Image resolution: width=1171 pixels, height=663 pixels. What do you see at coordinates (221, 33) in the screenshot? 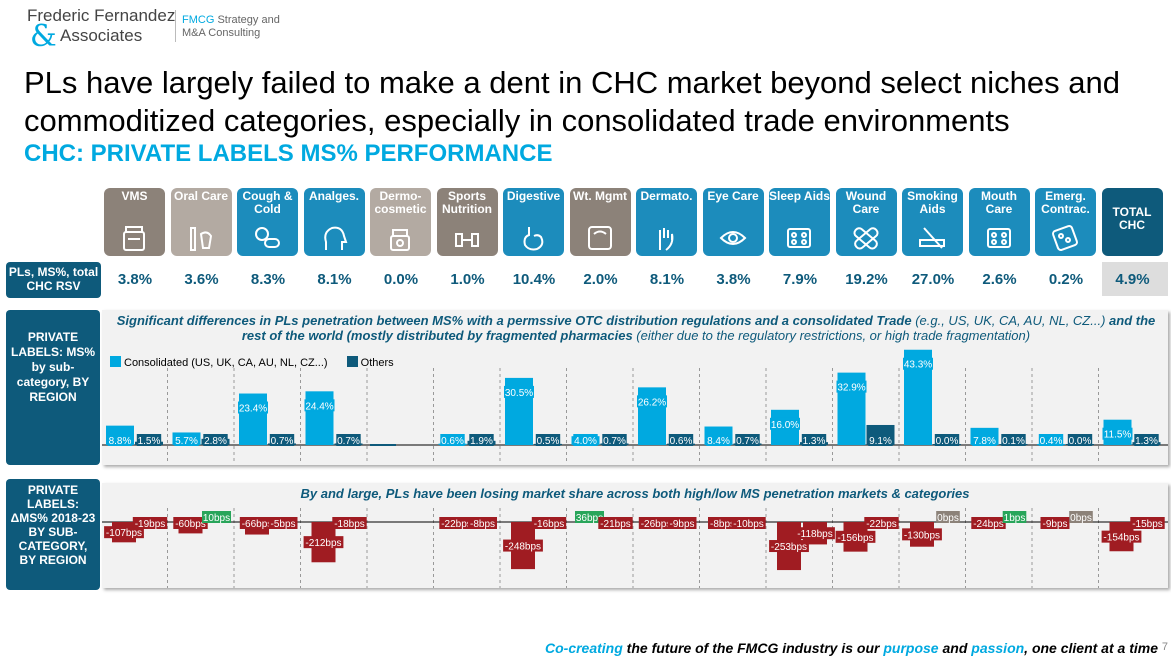
I see `logo-tag-line2: M&A Consulting` at bounding box center [221, 33].